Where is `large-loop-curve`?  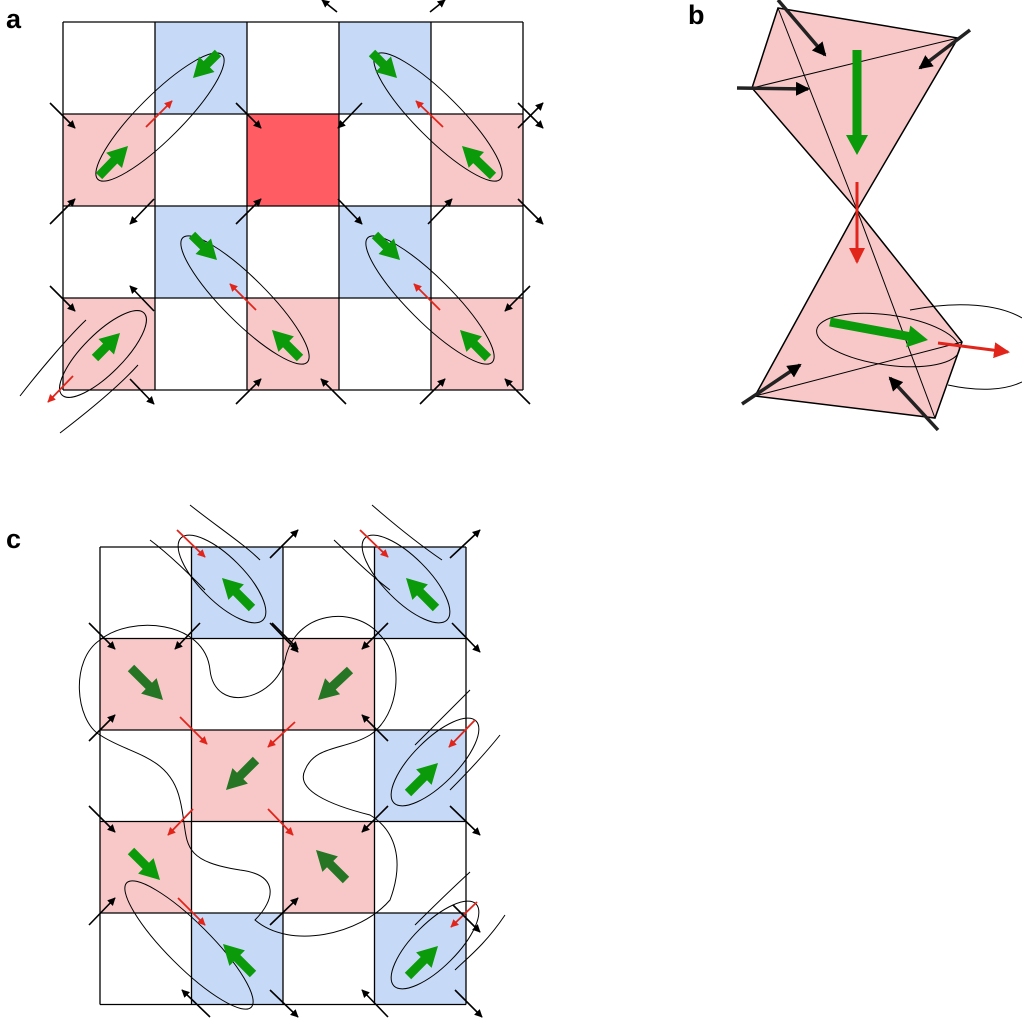 large-loop-curve is located at coordinates (238, 776).